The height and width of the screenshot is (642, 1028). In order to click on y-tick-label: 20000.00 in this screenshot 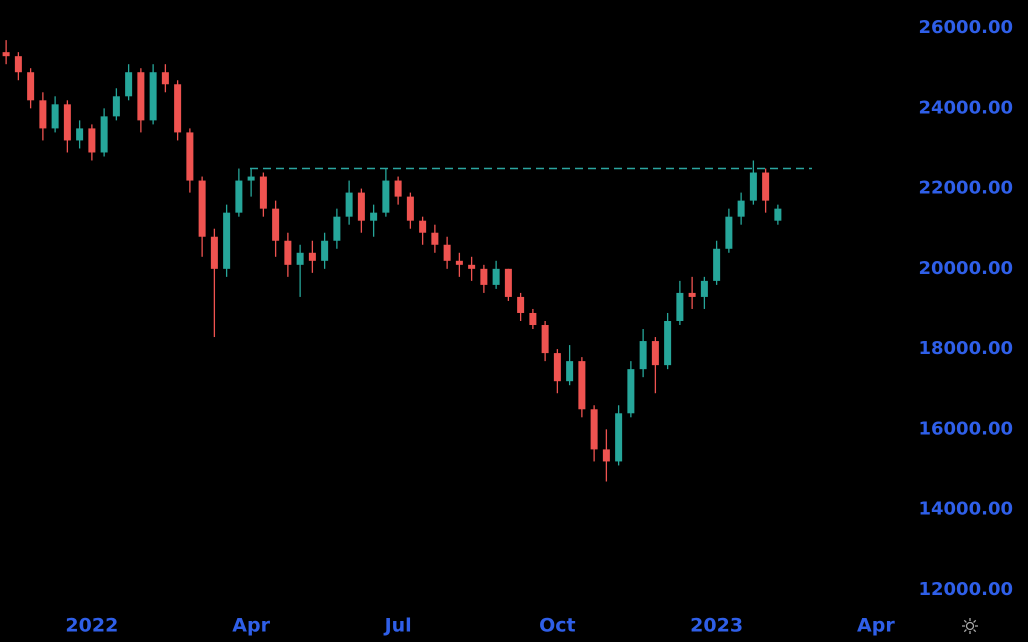, I will do `click(965, 268)`.